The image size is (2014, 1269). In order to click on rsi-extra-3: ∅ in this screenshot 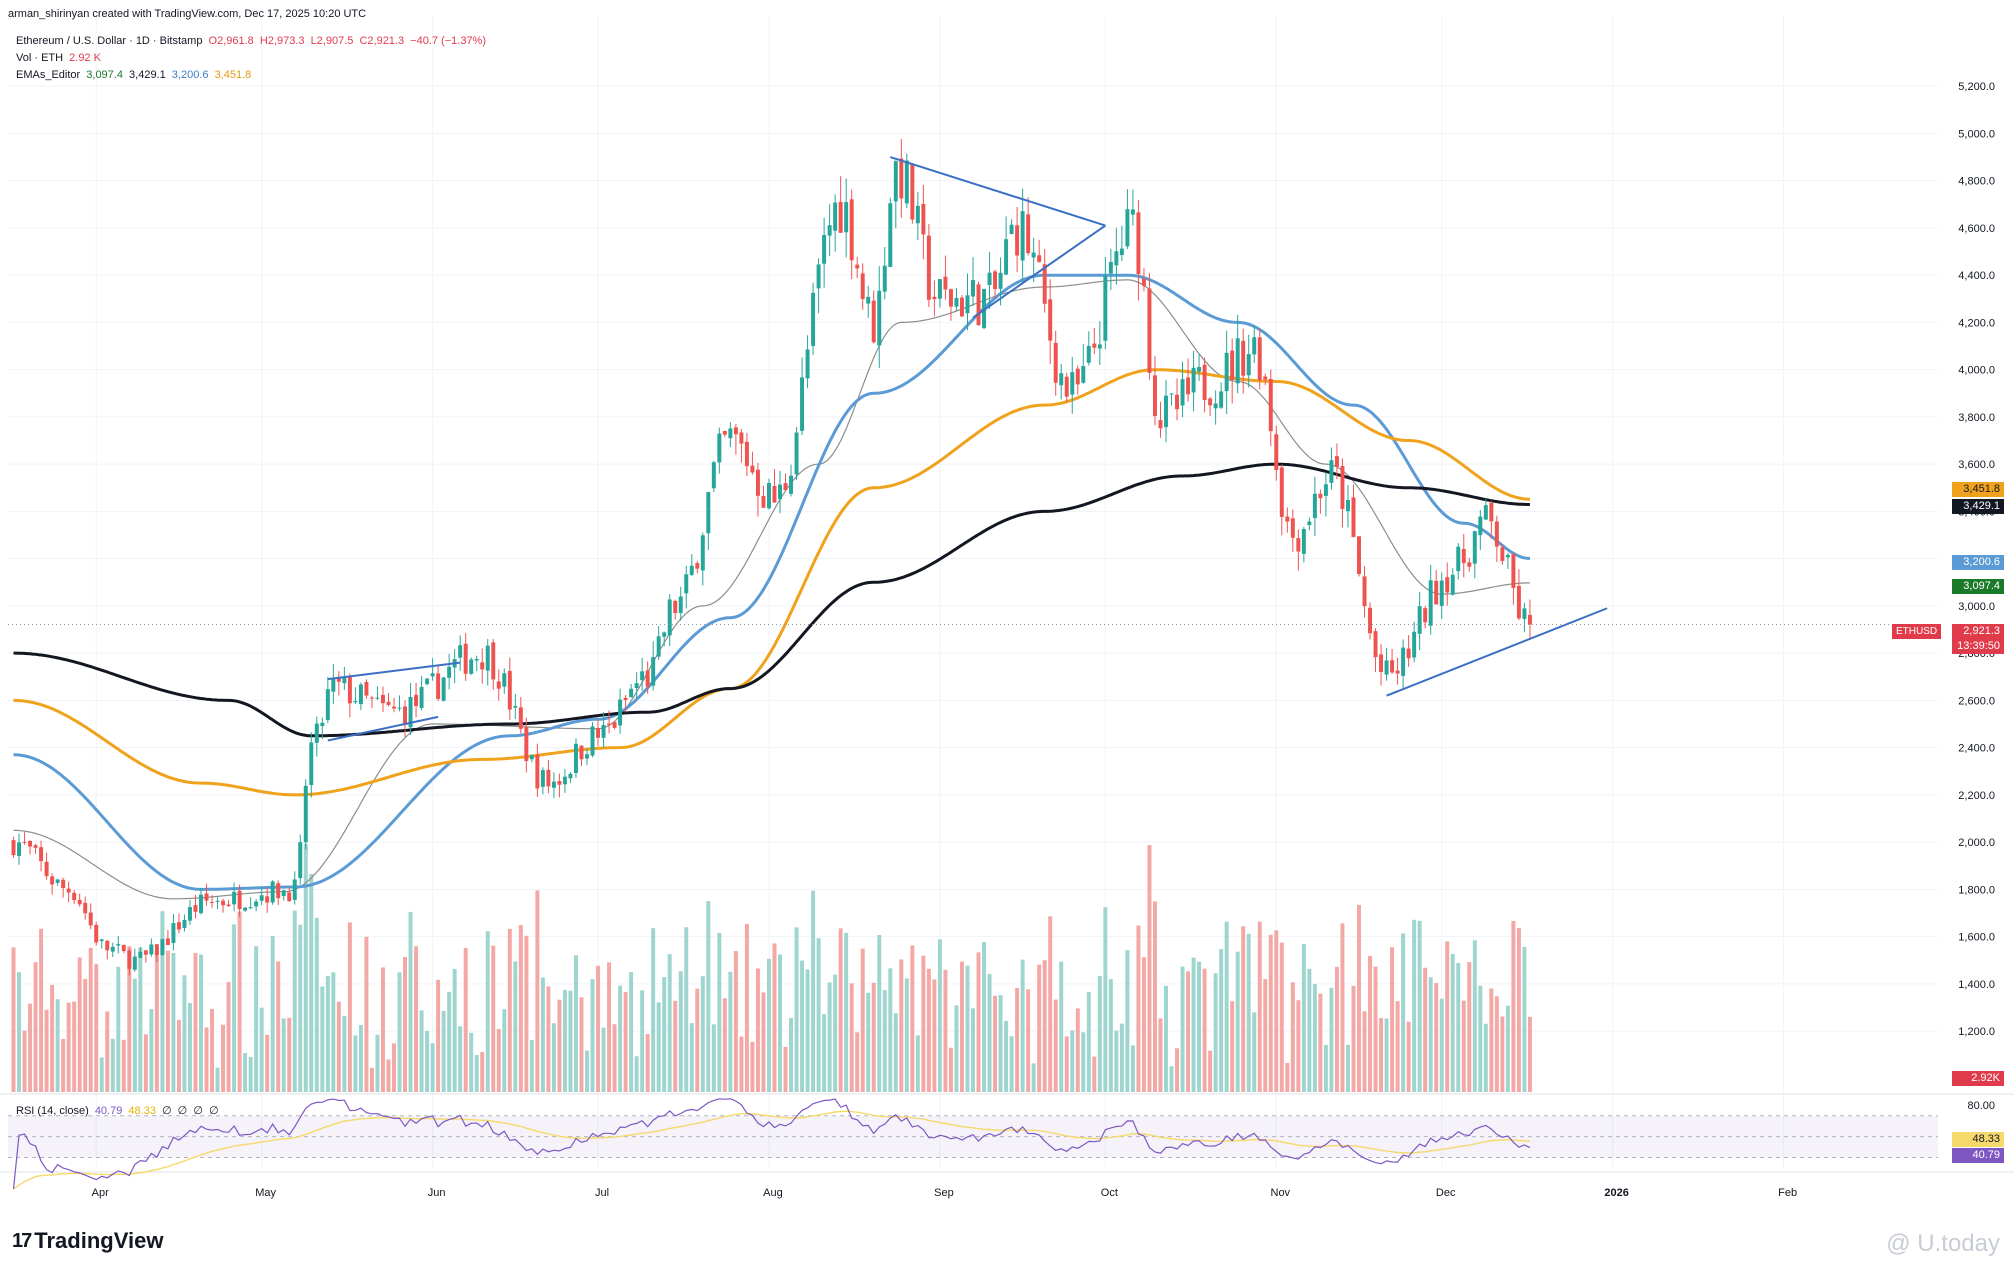, I will do `click(198, 1111)`.